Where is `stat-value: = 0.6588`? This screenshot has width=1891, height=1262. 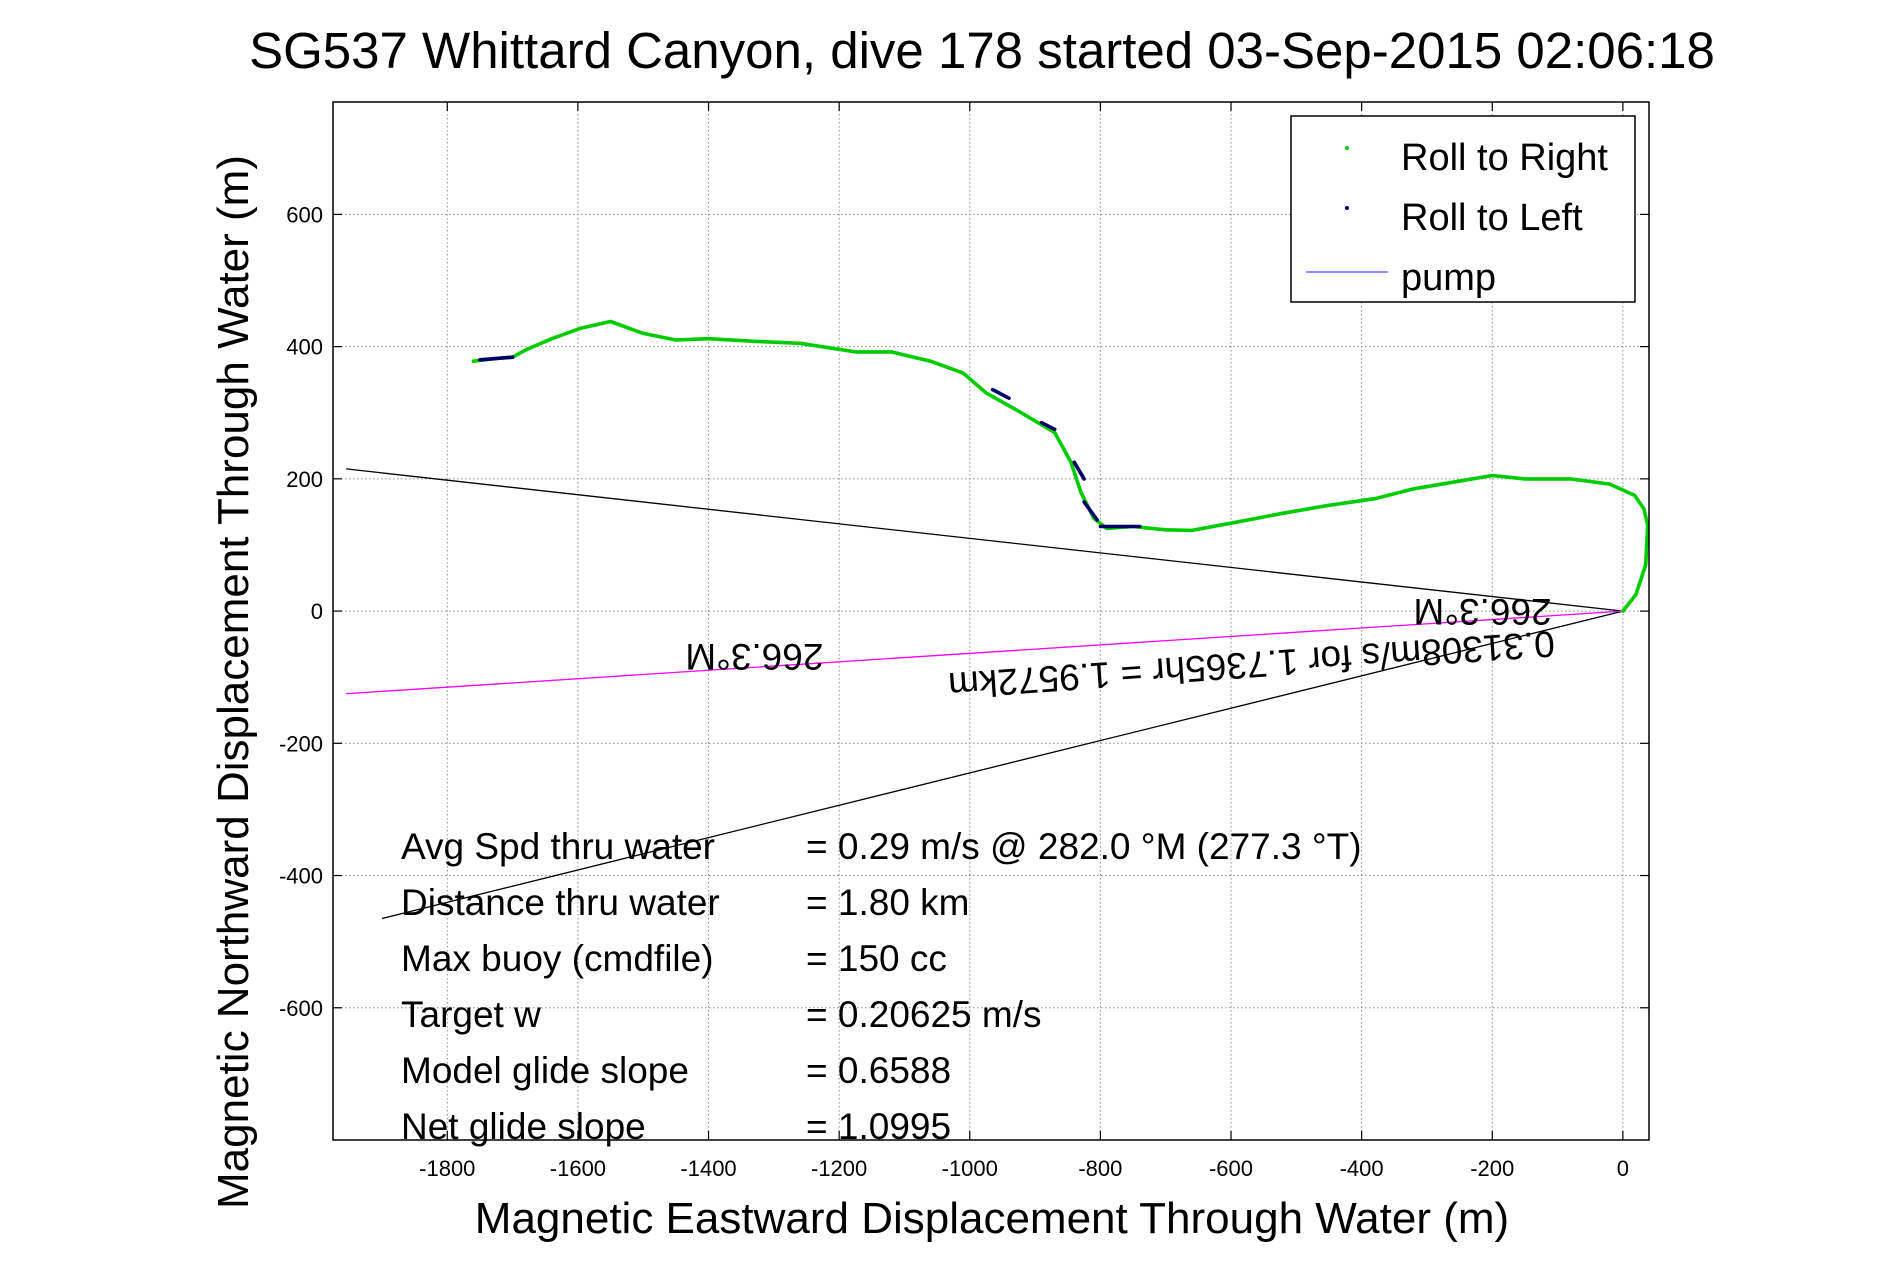
stat-value: = 0.6588 is located at coordinates (878, 1070).